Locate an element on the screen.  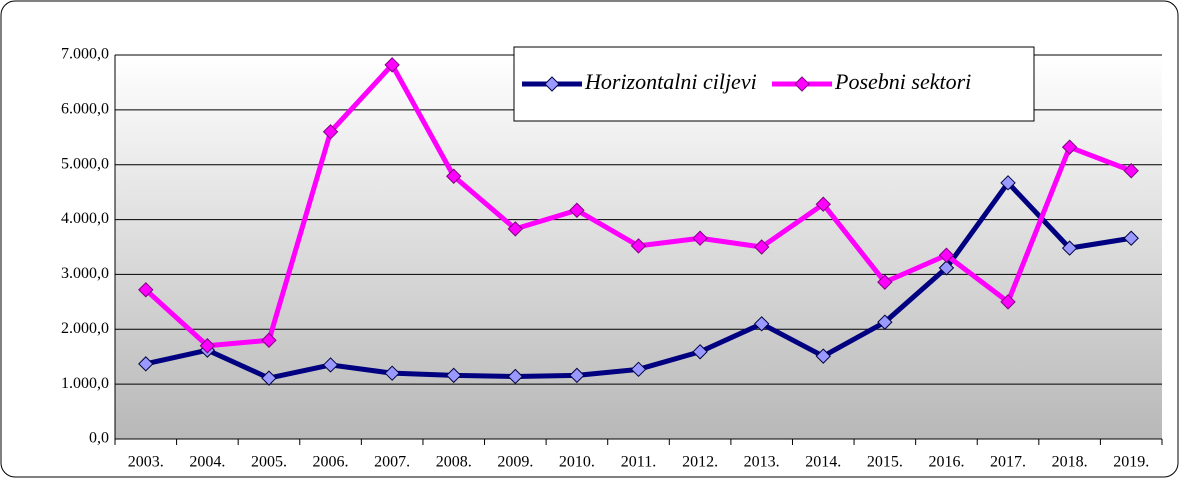
x-tick-label: 2015. is located at coordinates (885, 462).